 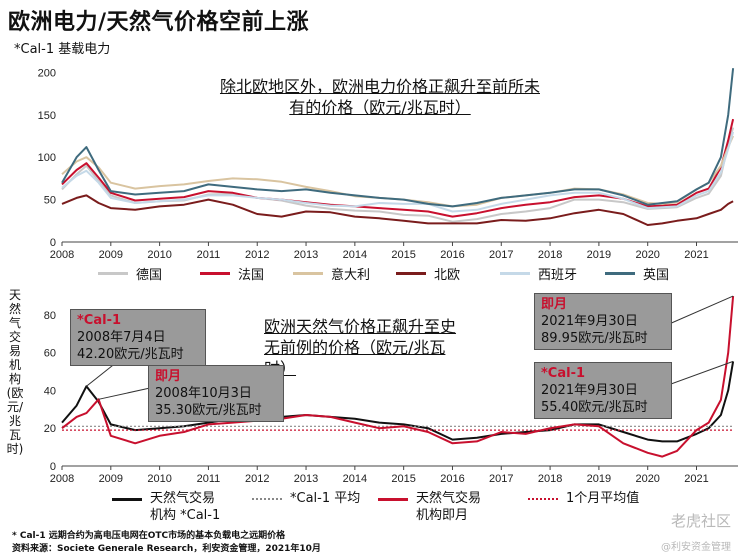 What do you see at coordinates (99, 320) in the screenshot?
I see `callout-cal1-2008-head: *Cal-1` at bounding box center [99, 320].